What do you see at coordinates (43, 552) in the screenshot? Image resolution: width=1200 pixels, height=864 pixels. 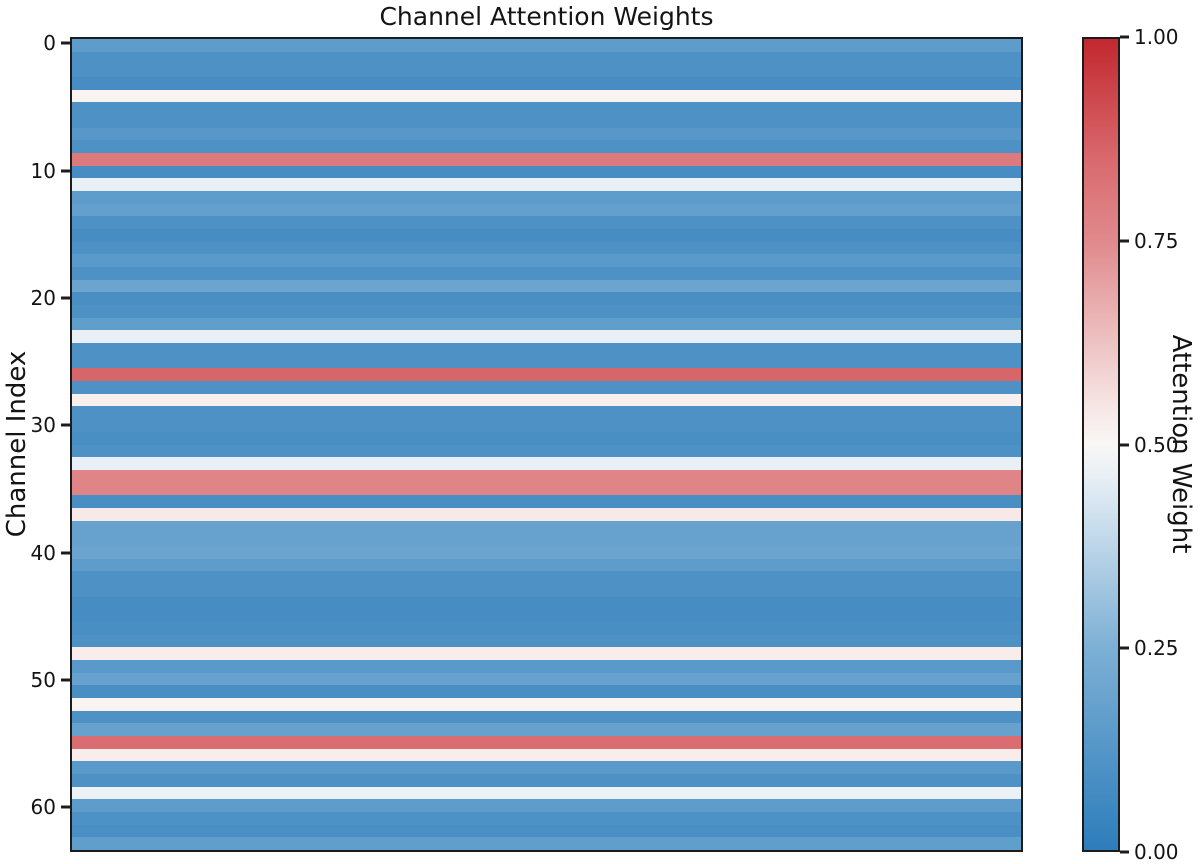 I see `y-tick-label: 40` at bounding box center [43, 552].